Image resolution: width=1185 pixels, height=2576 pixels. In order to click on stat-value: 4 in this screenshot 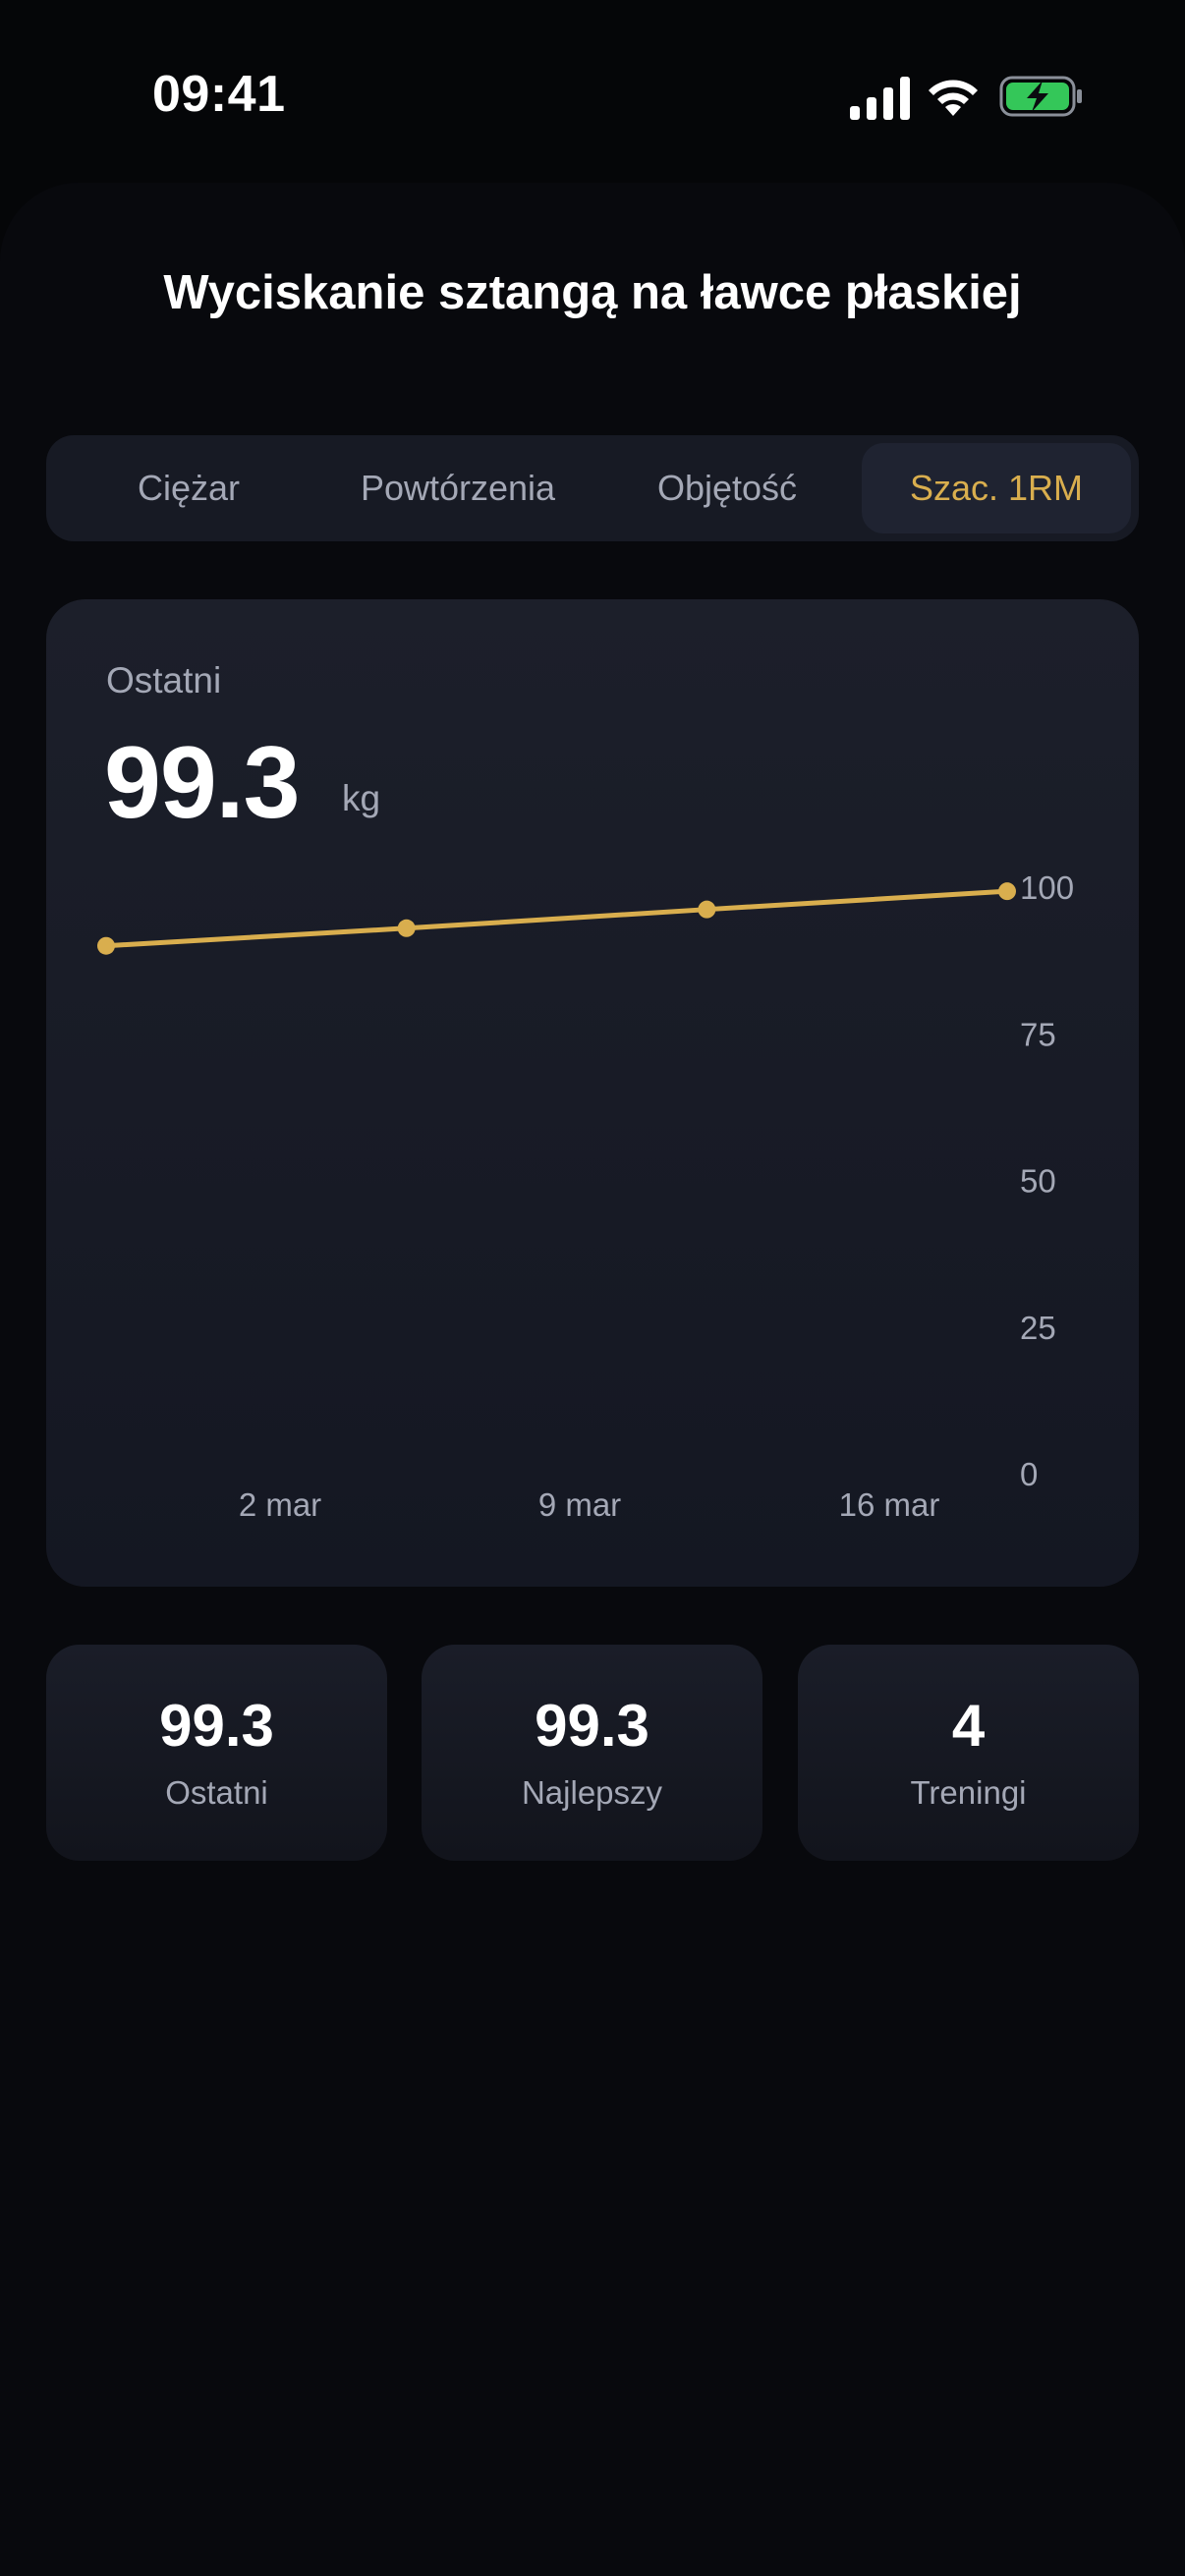, I will do `click(969, 1726)`.